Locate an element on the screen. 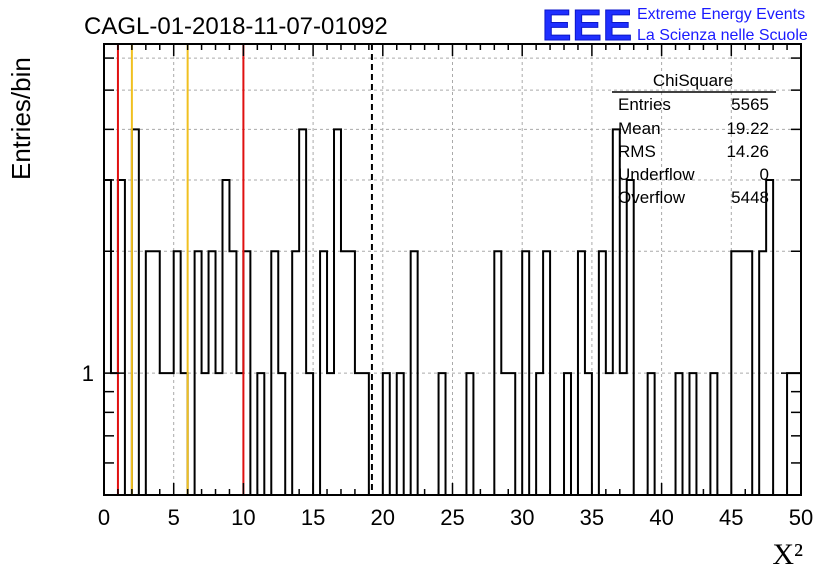  chart-title: CAGL-01-2018-11-07-01092 is located at coordinates (236, 26).